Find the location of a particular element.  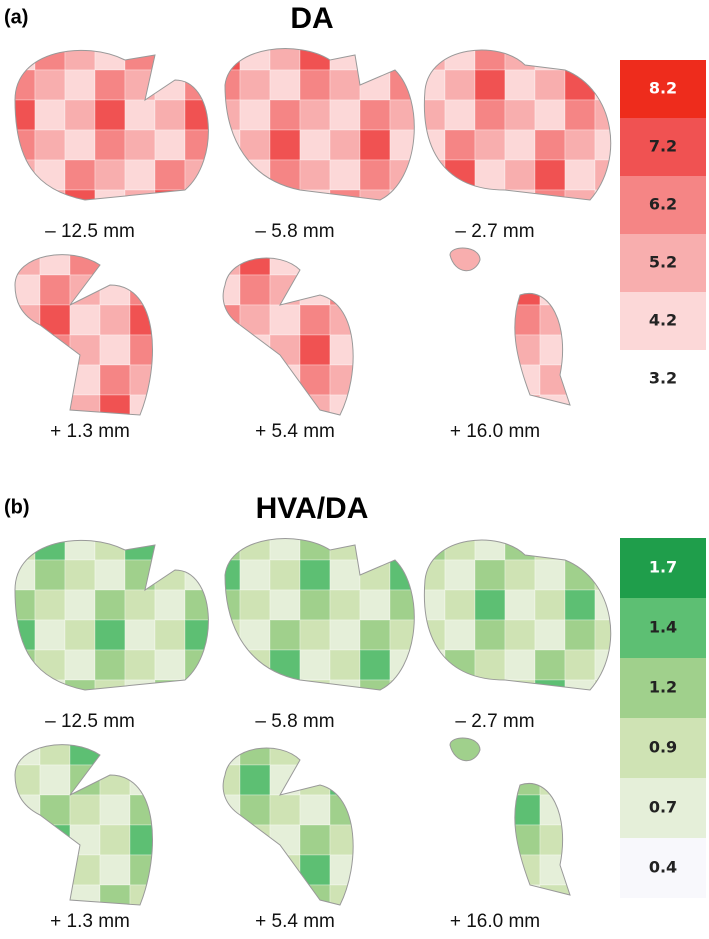

legend-label: 0.7 is located at coordinates (663, 807).